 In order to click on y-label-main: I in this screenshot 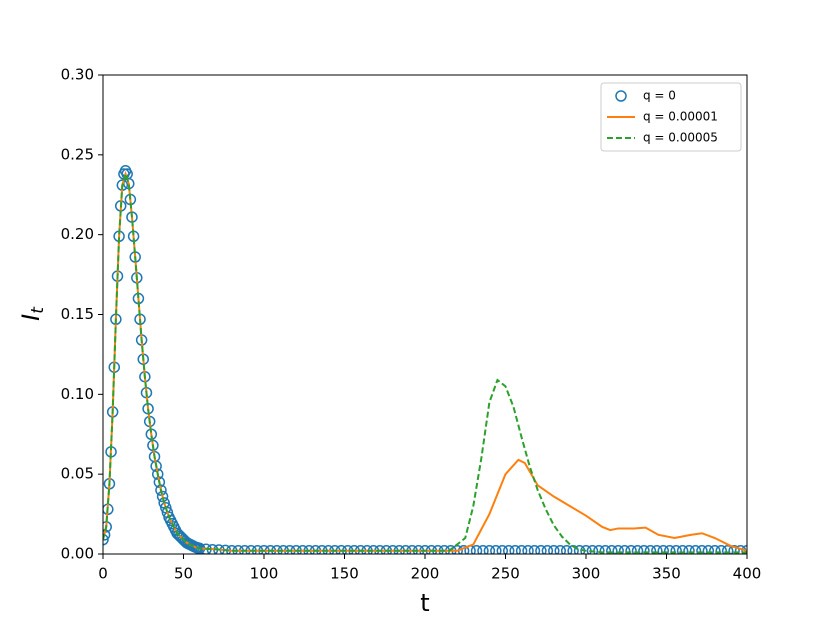, I will do `click(31, 317)`.